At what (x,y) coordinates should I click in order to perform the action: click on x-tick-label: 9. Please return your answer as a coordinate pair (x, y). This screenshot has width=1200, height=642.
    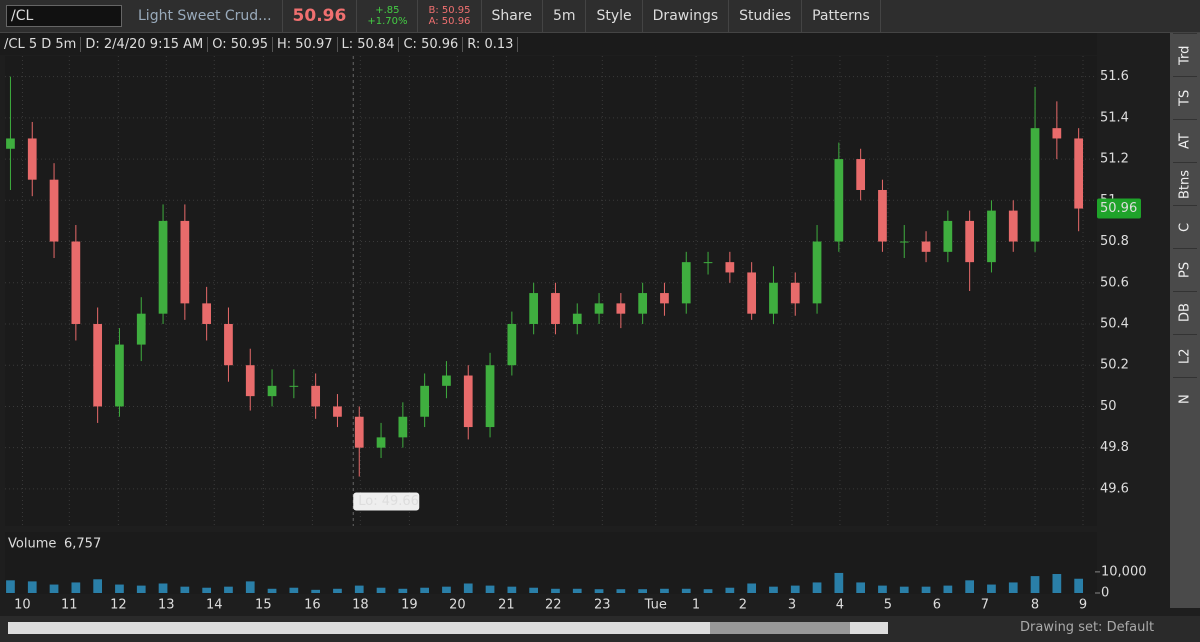
    Looking at the image, I should click on (1083, 605).